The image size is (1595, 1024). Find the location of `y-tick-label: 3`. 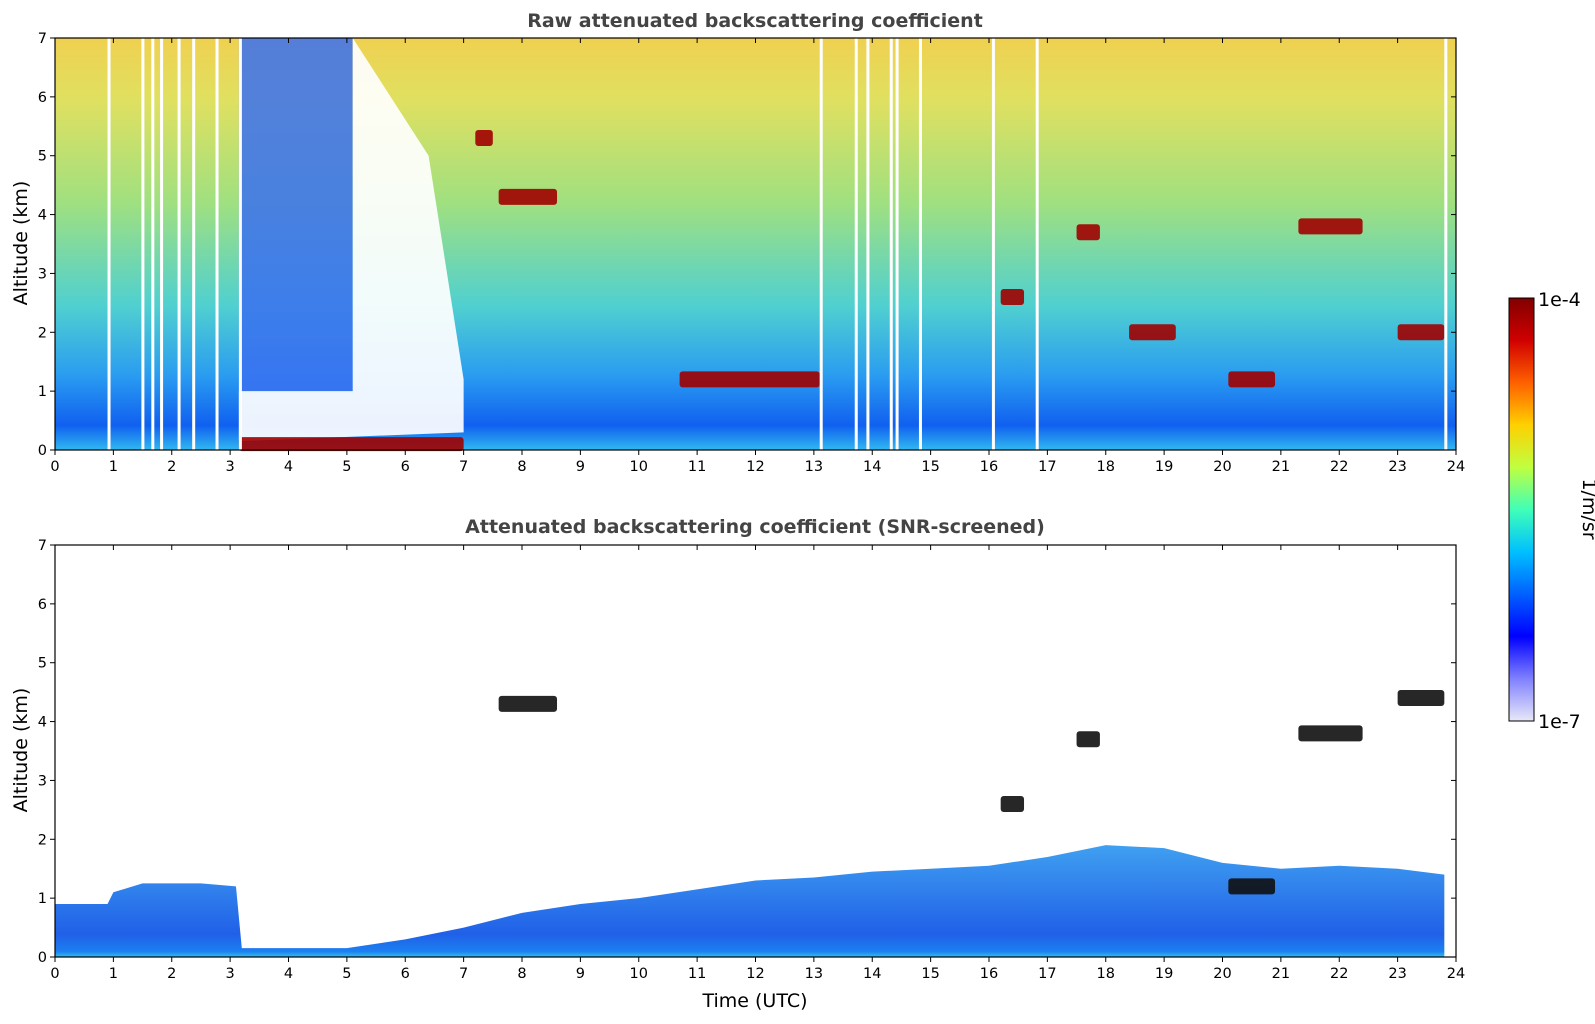

y-tick-label: 3 is located at coordinates (42, 781).